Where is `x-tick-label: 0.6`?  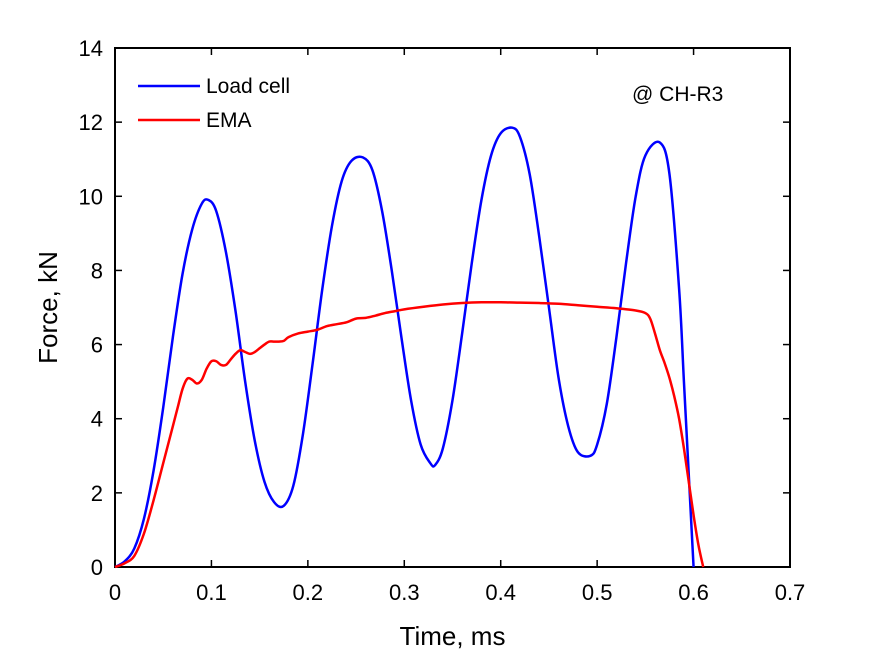 x-tick-label: 0.6 is located at coordinates (693, 592).